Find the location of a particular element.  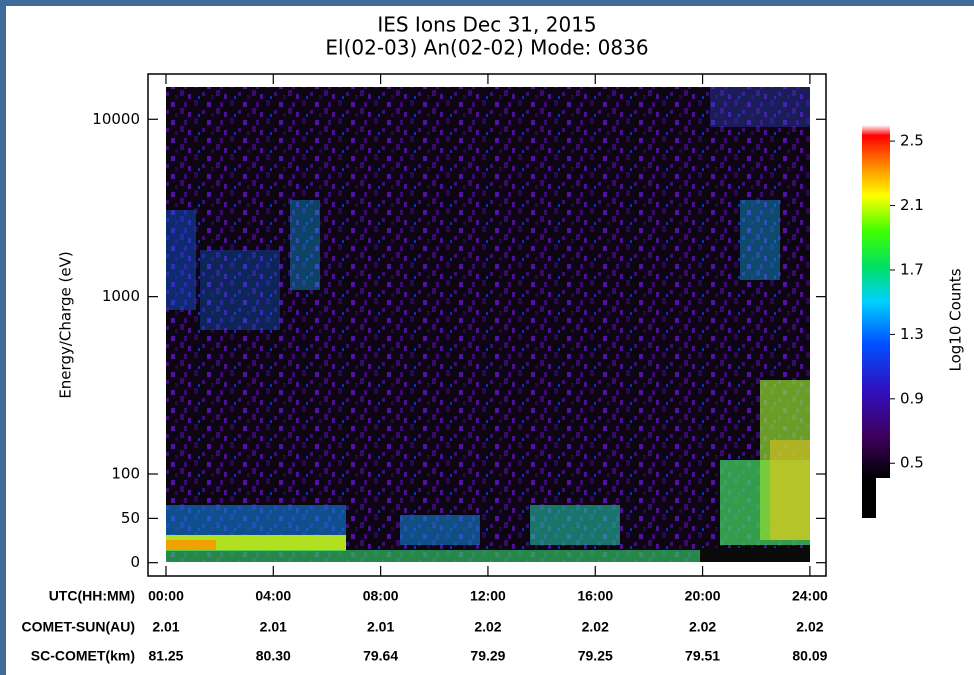

colorbar-tick-label: 2.5 is located at coordinates (912, 141).